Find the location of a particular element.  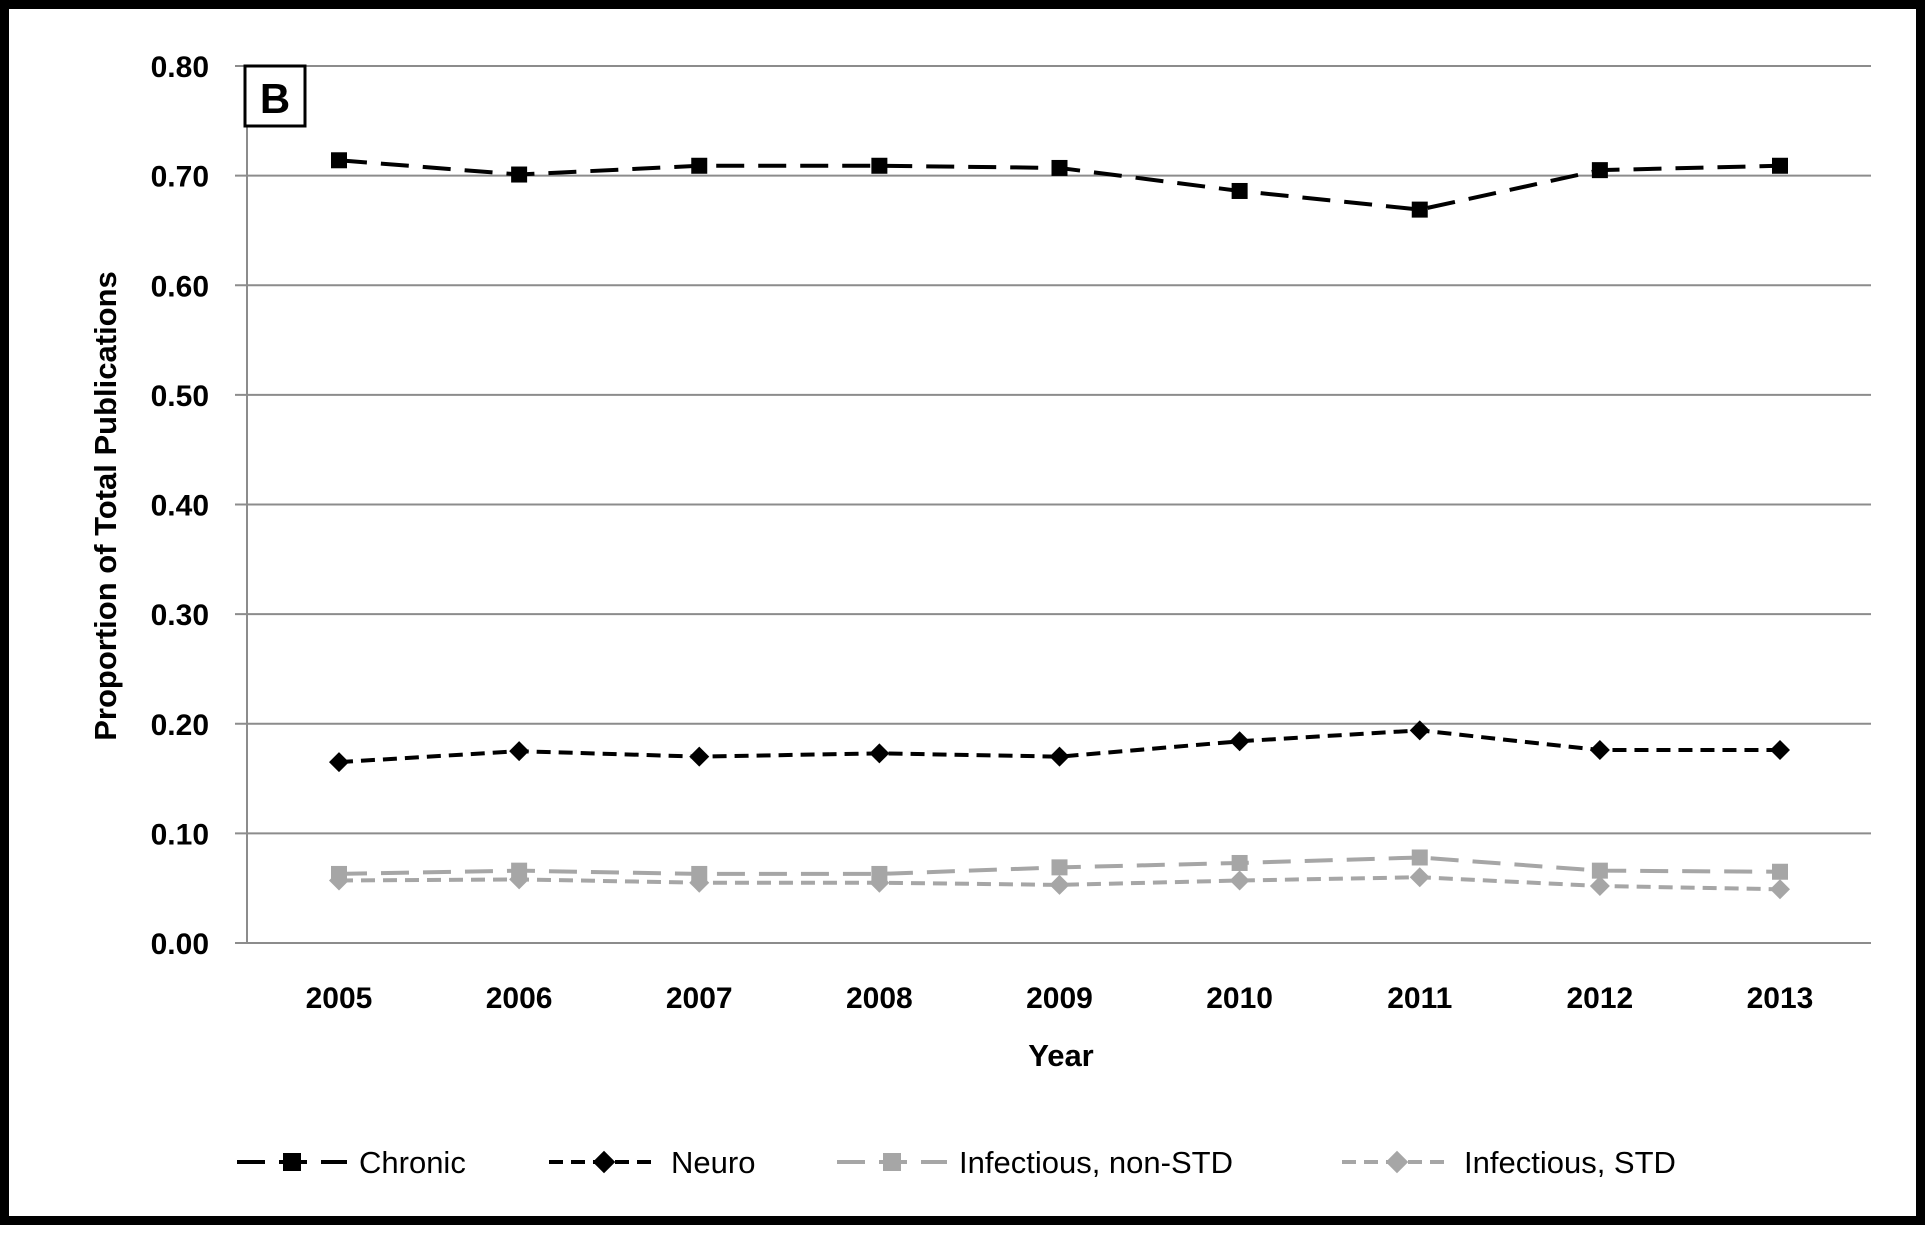

y-tick-label: 0.50 is located at coordinates (180, 396).